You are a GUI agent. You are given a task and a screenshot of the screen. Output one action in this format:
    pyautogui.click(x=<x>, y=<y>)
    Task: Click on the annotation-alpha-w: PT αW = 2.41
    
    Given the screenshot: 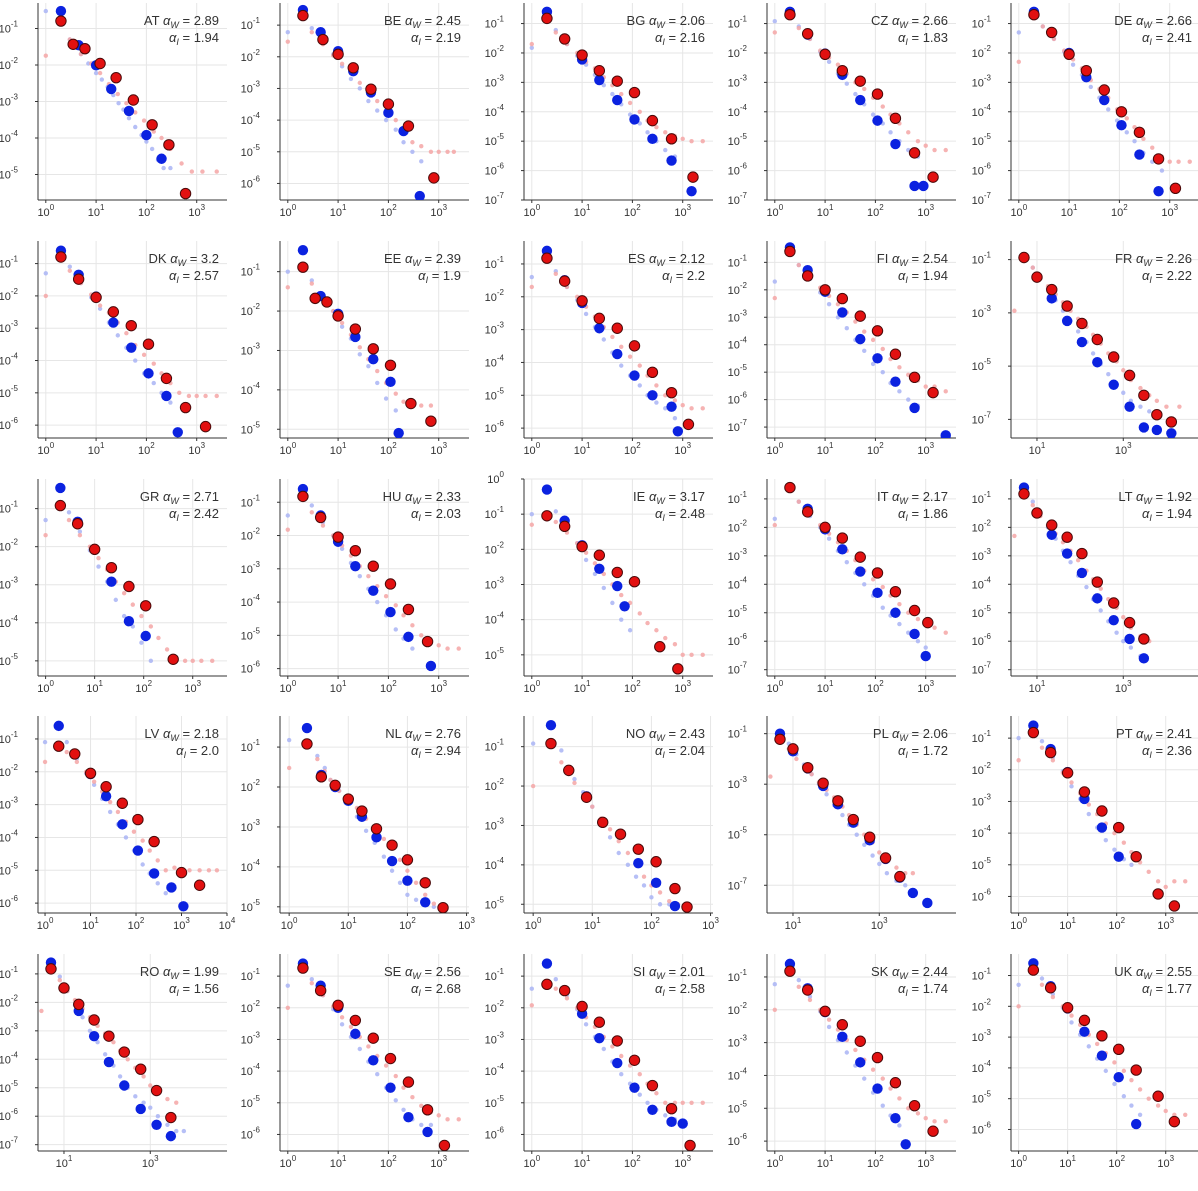 What is the action you would take?
    pyautogui.click(x=1154, y=734)
    